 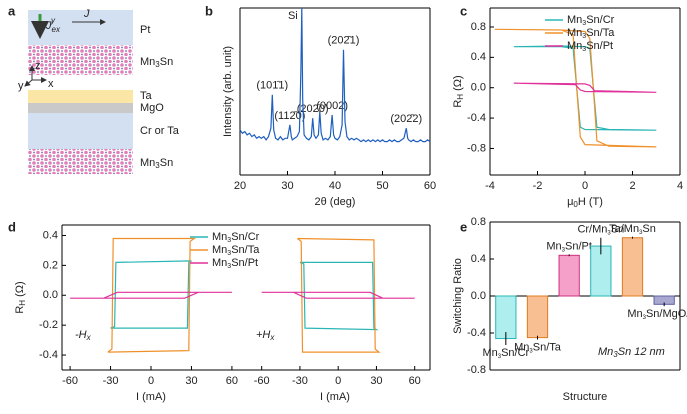 I want to click on category-label: Mn3Sn/MgO/Cr, so click(x=657, y=314).